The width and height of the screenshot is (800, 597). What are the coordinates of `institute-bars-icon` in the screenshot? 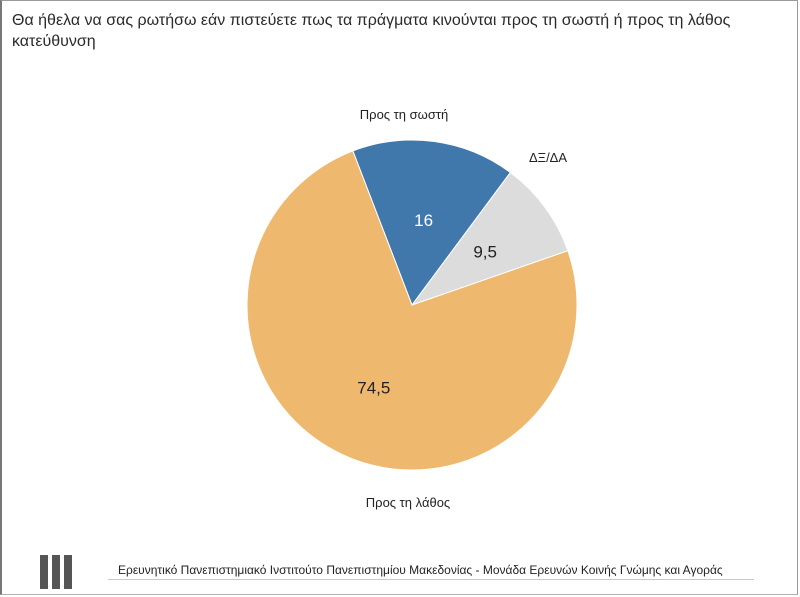 It's located at (56, 572).